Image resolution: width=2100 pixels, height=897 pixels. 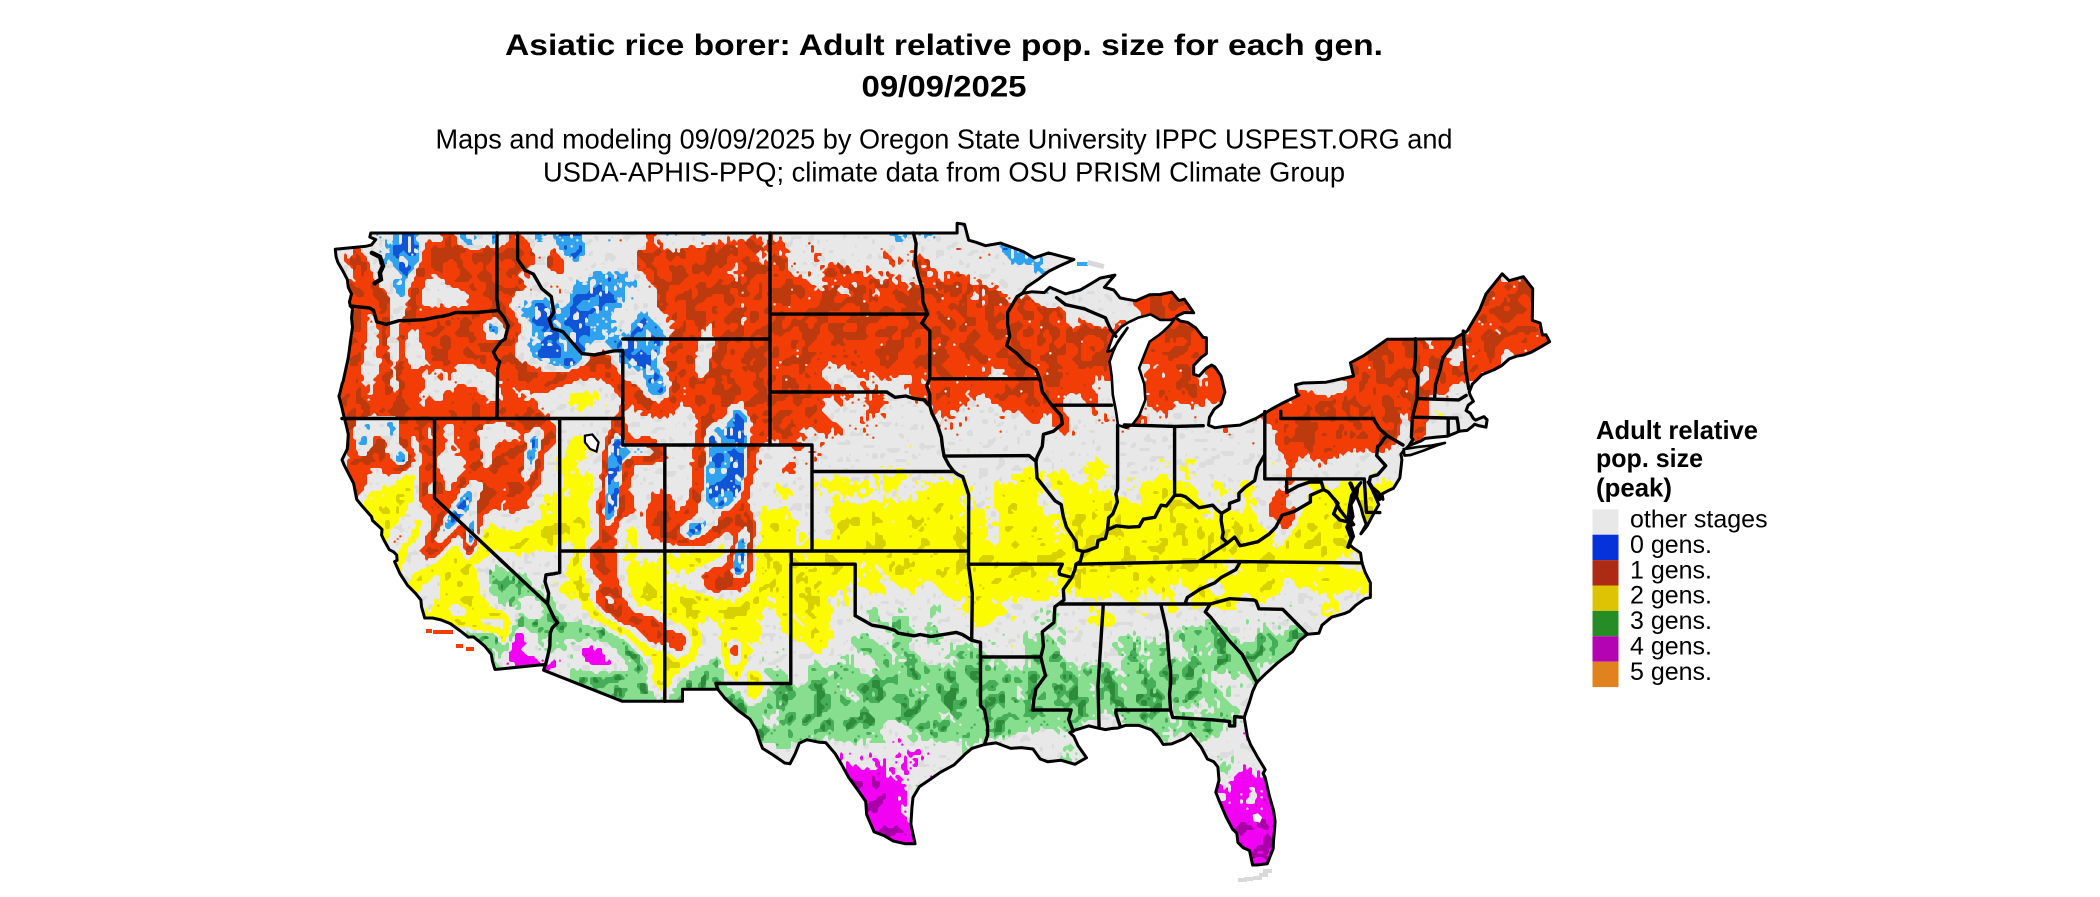 What do you see at coordinates (1677, 430) in the screenshot?
I see `svg-text: Adult relative` at bounding box center [1677, 430].